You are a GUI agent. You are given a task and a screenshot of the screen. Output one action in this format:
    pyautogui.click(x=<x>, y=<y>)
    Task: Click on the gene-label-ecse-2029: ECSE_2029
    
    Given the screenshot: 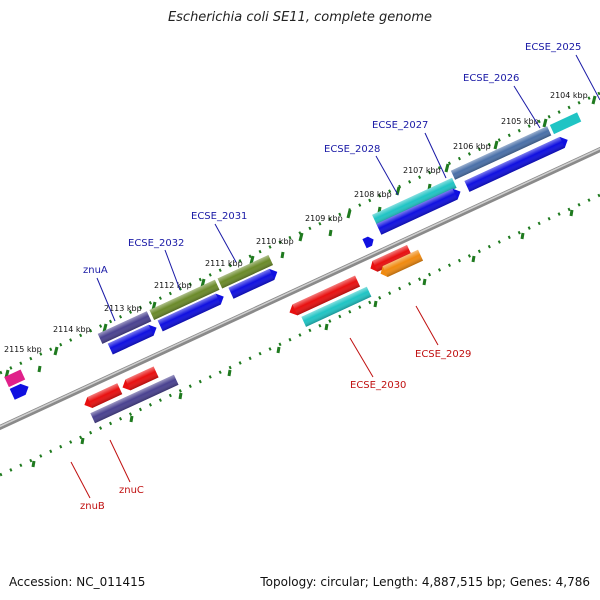 What is the action you would take?
    pyautogui.click(x=443, y=354)
    